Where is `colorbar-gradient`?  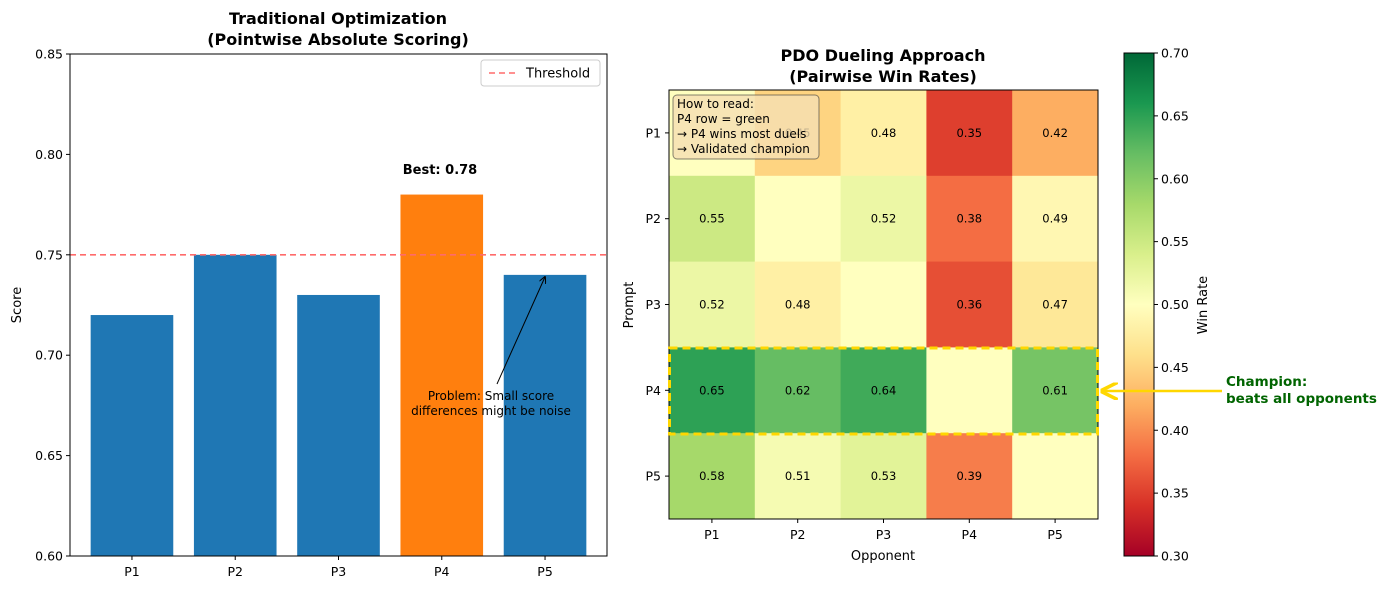
colorbar-gradient is located at coordinates (1139, 304).